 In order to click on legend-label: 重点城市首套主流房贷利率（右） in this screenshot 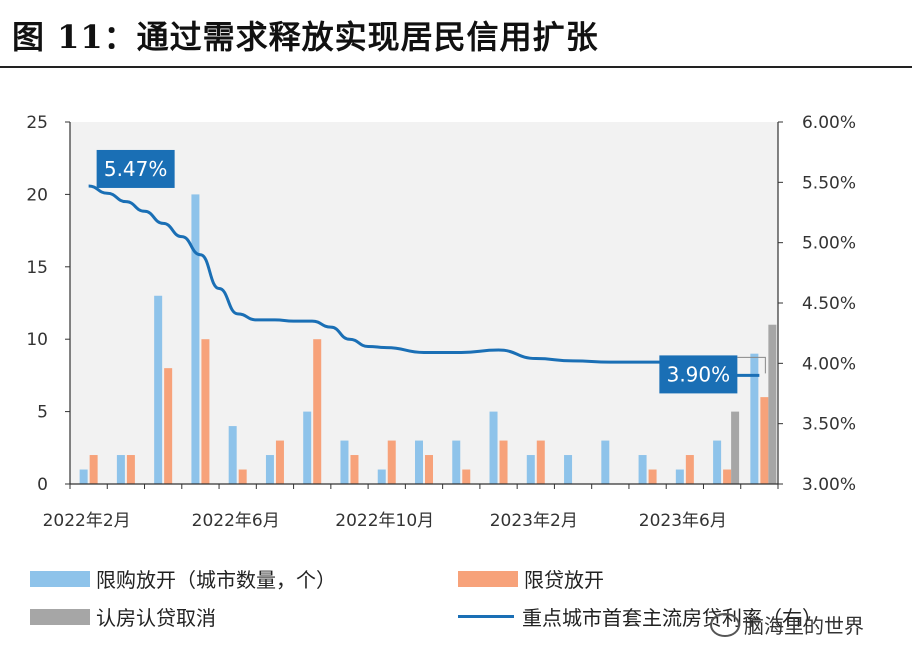, I will do `click(672, 618)`.